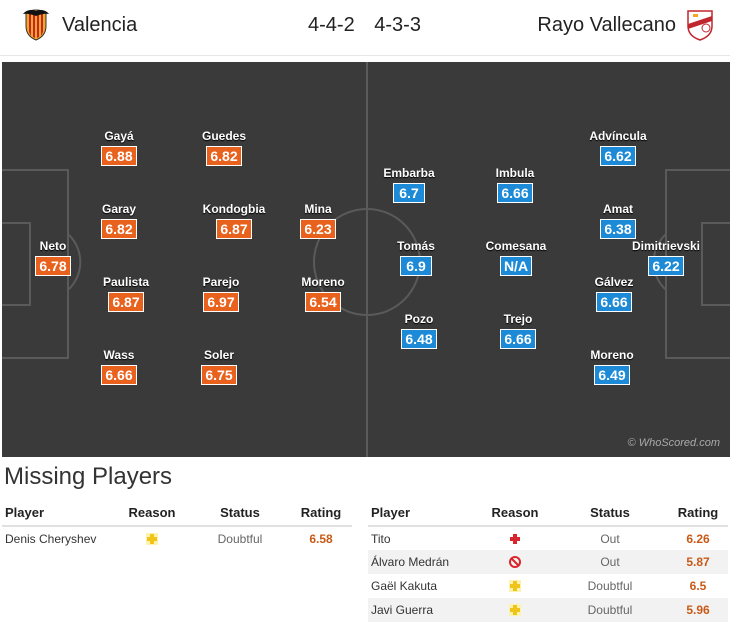  Describe the element at coordinates (119, 366) in the screenshot. I see `player-home: Wass 6.66` at that location.